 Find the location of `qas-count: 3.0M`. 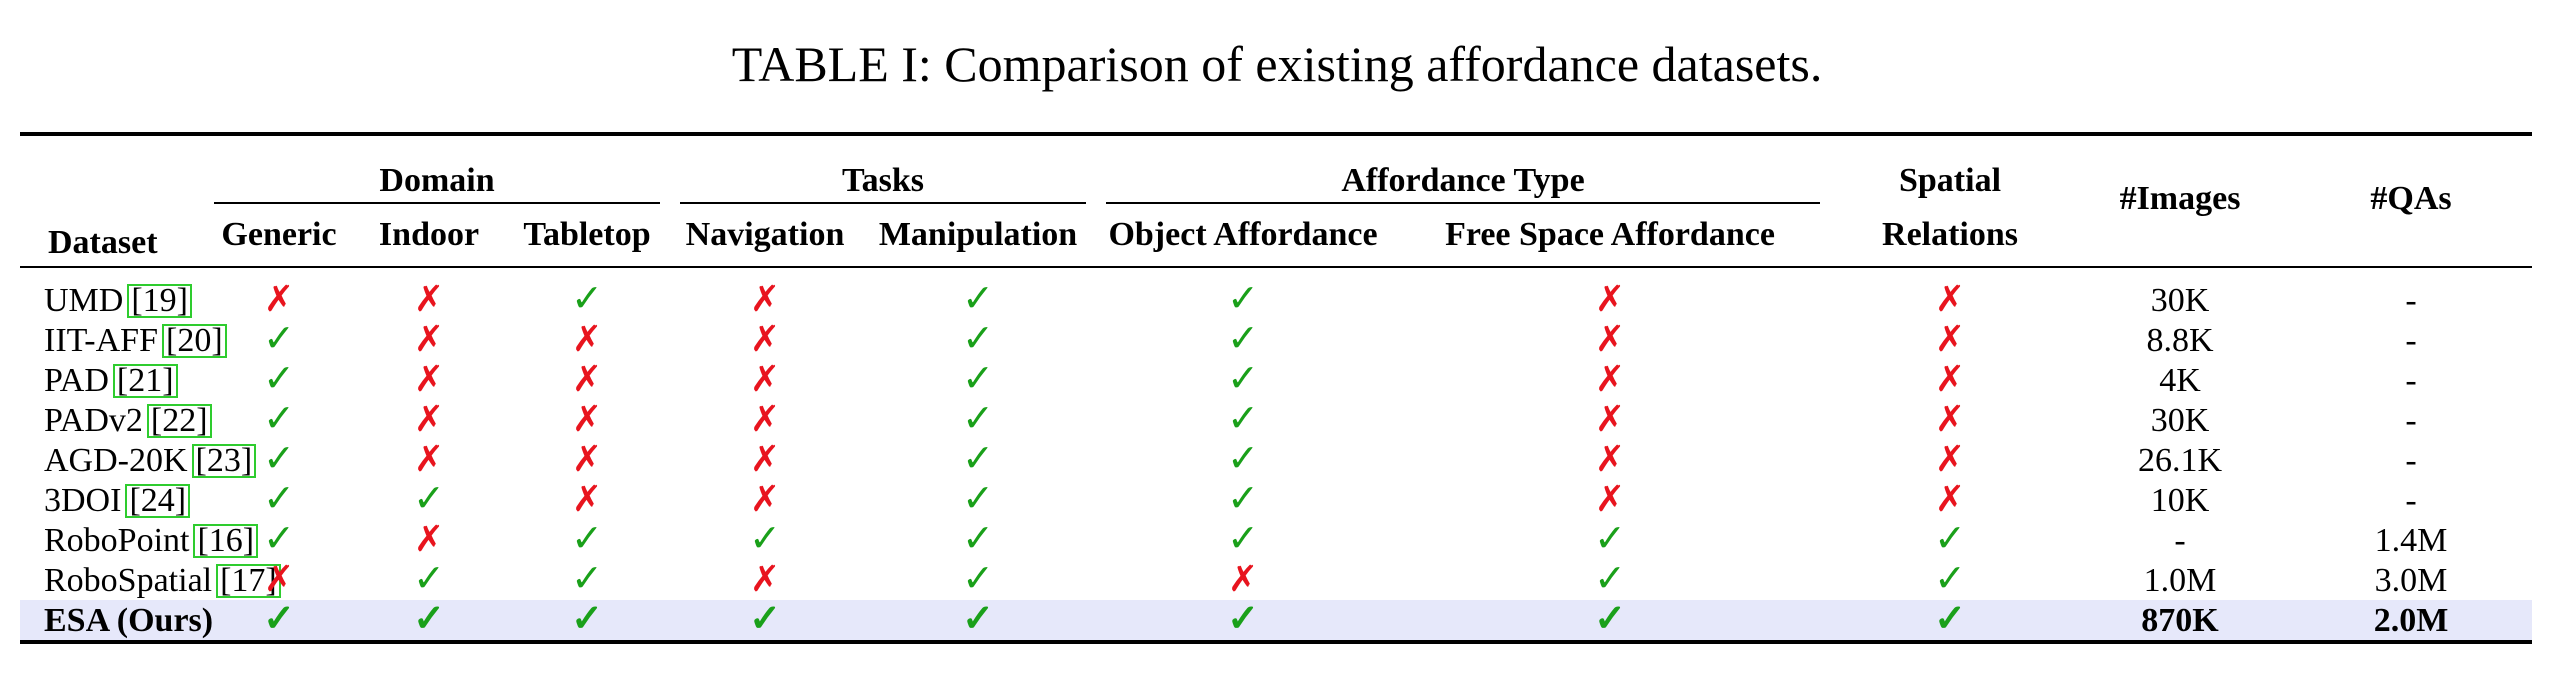

qas-count: 3.0M is located at coordinates (2411, 580).